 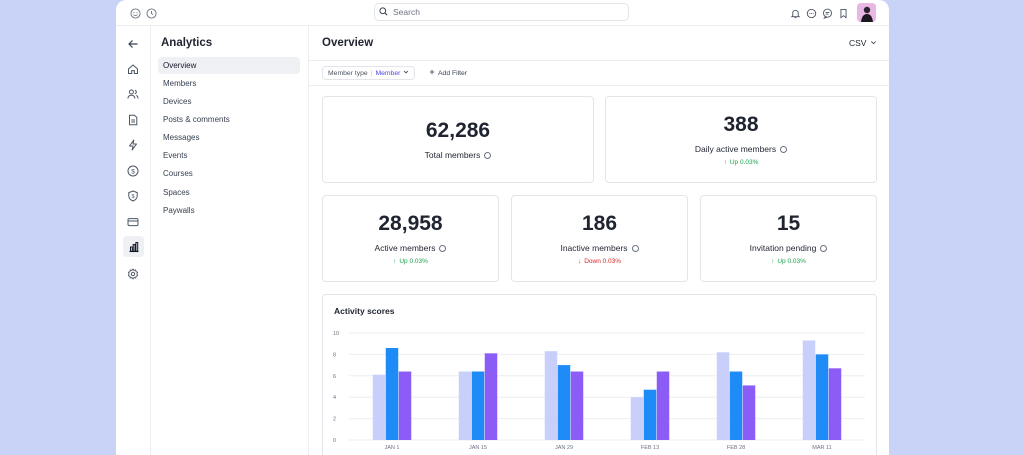 What do you see at coordinates (452, 155) in the screenshot?
I see `stat-label-text: Total members` at bounding box center [452, 155].